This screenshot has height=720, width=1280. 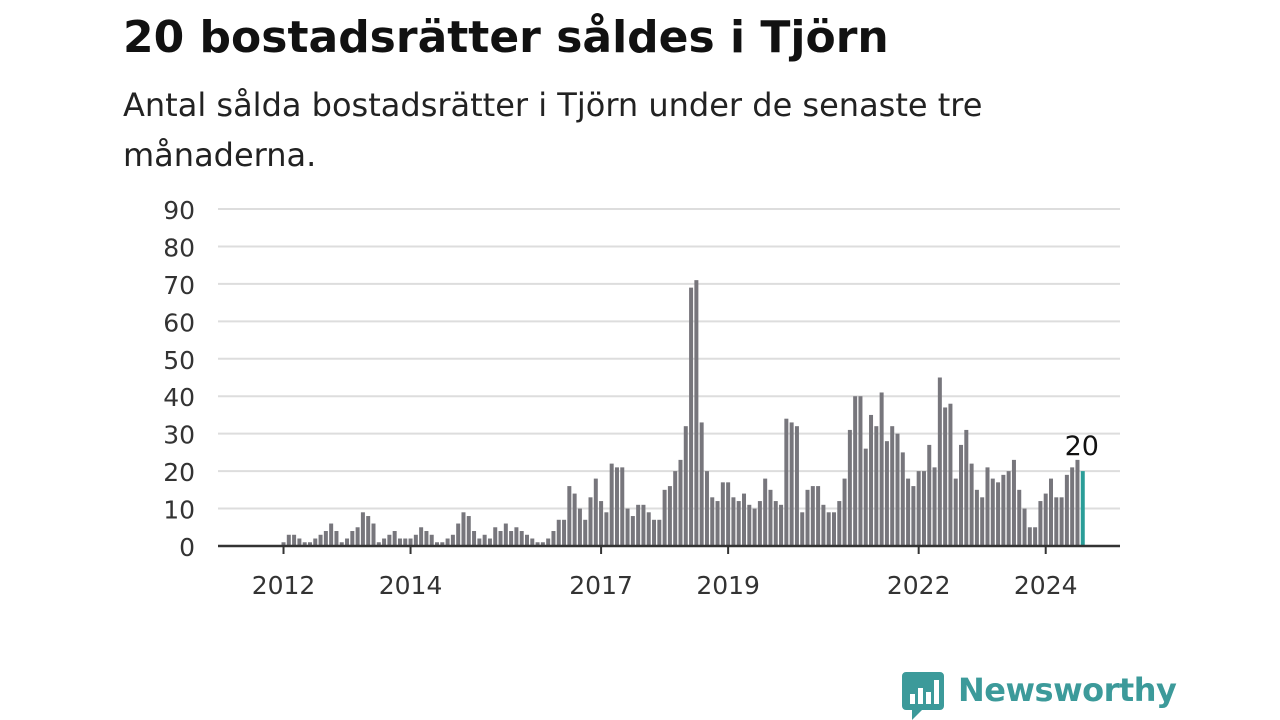 I want to click on newsworthy-logo-text: Newsworthy, so click(x=1067, y=690).